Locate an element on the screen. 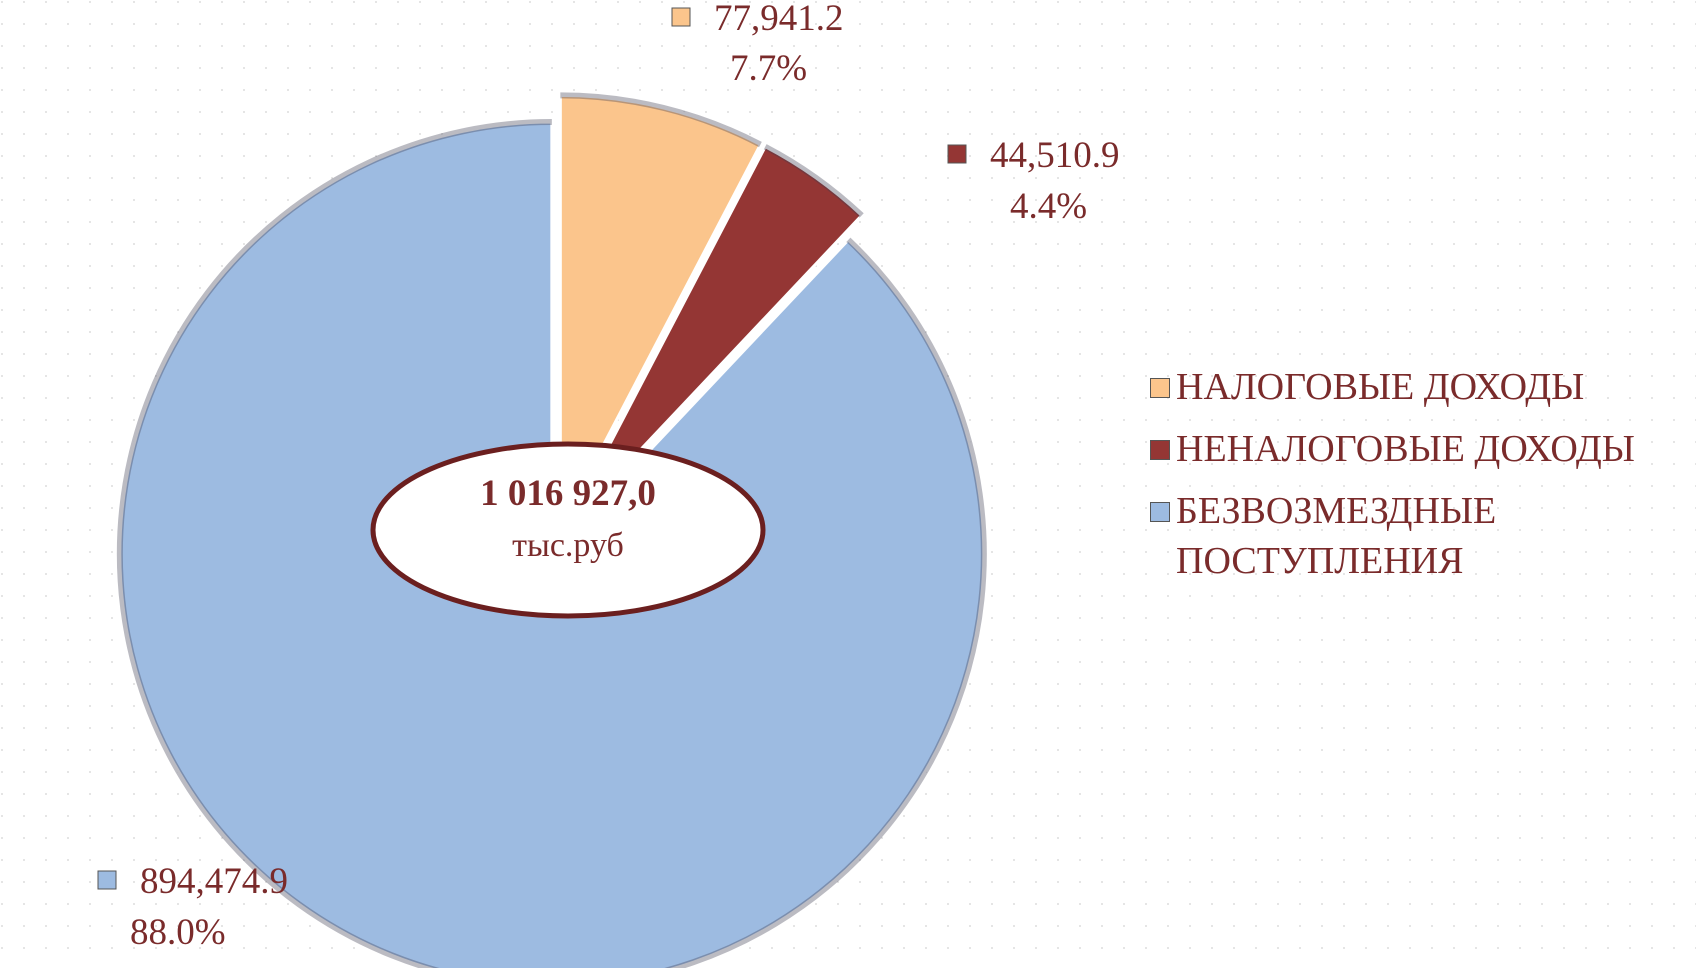 The height and width of the screenshot is (968, 1696). legend-item: НАЛОГОВЫЕ ДОХОДЫ is located at coordinates (1420, 387).